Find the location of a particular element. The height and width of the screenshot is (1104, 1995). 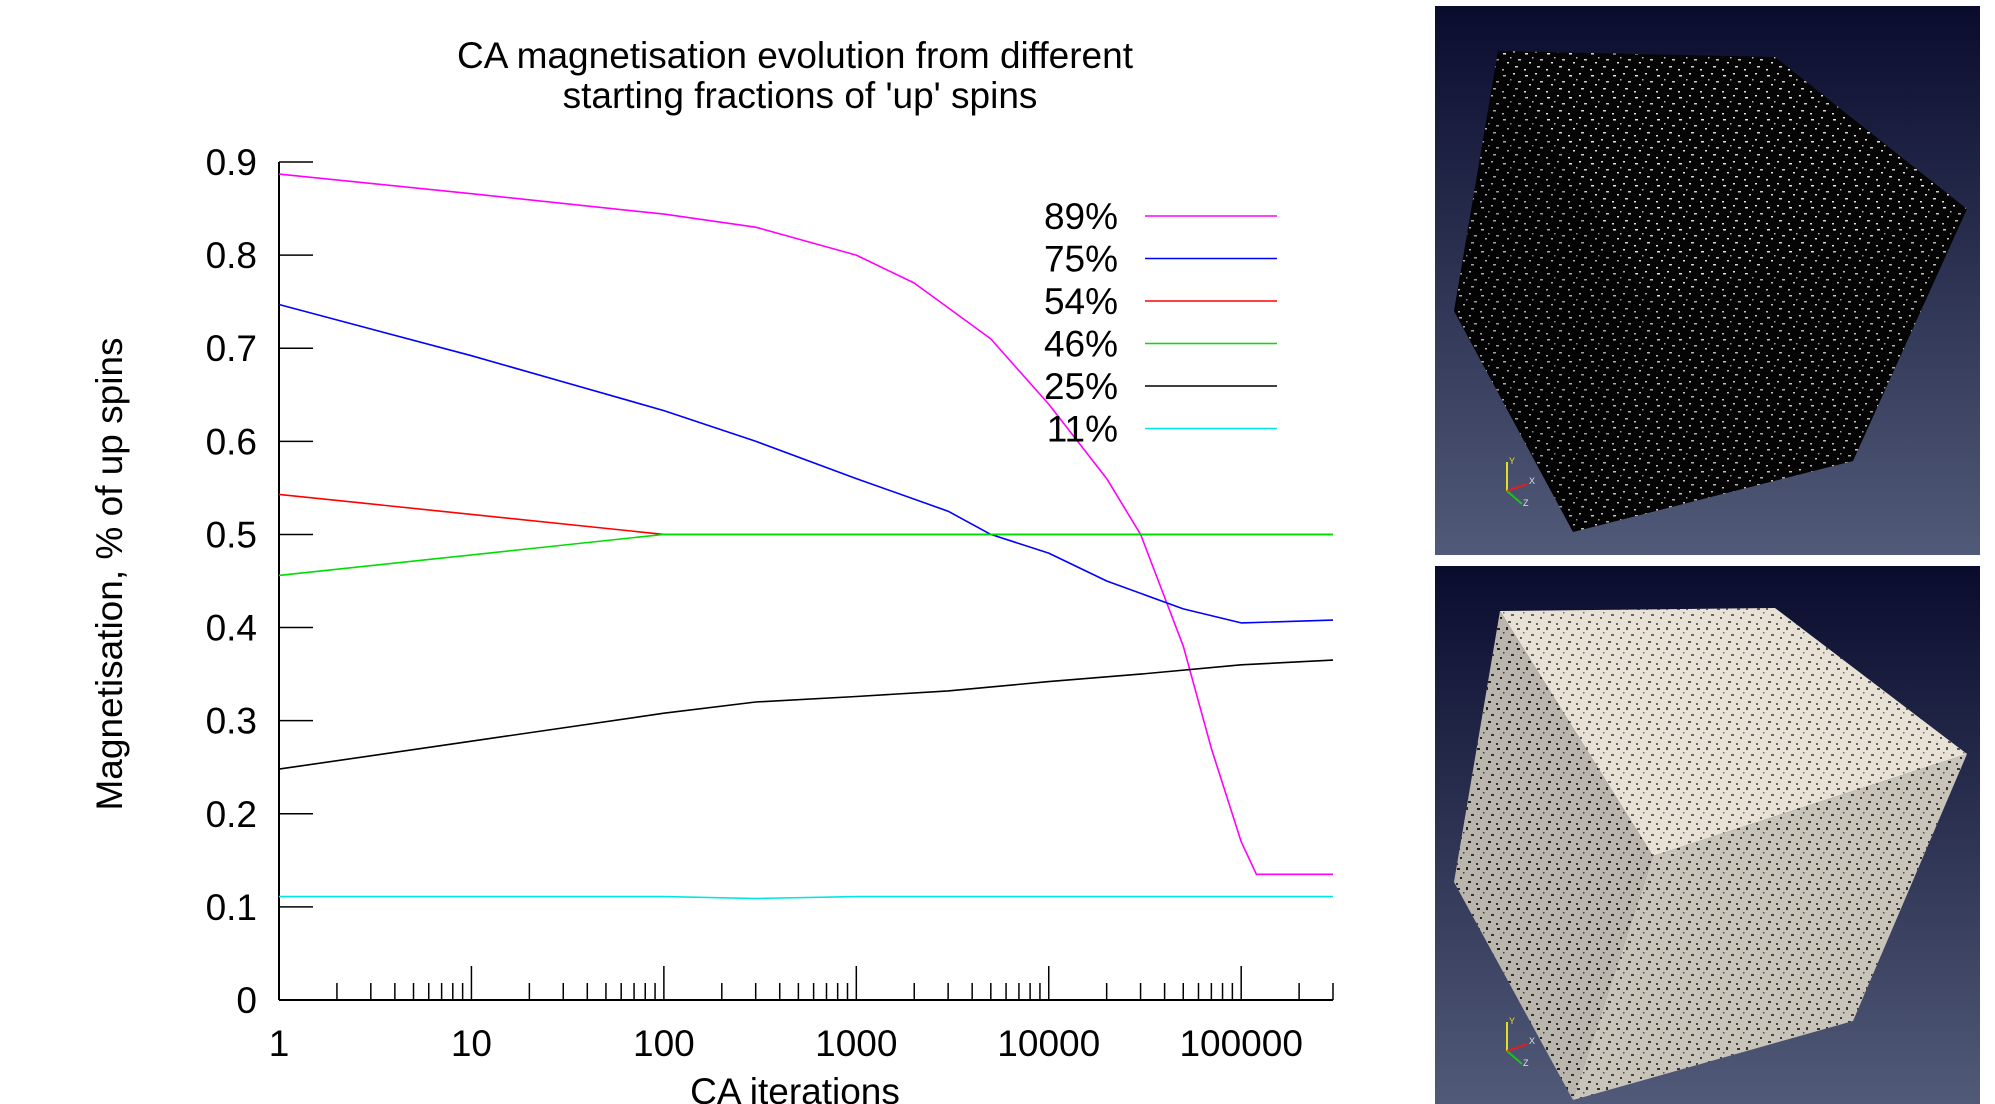

x-tick-label: 100000 is located at coordinates (1240, 1043).